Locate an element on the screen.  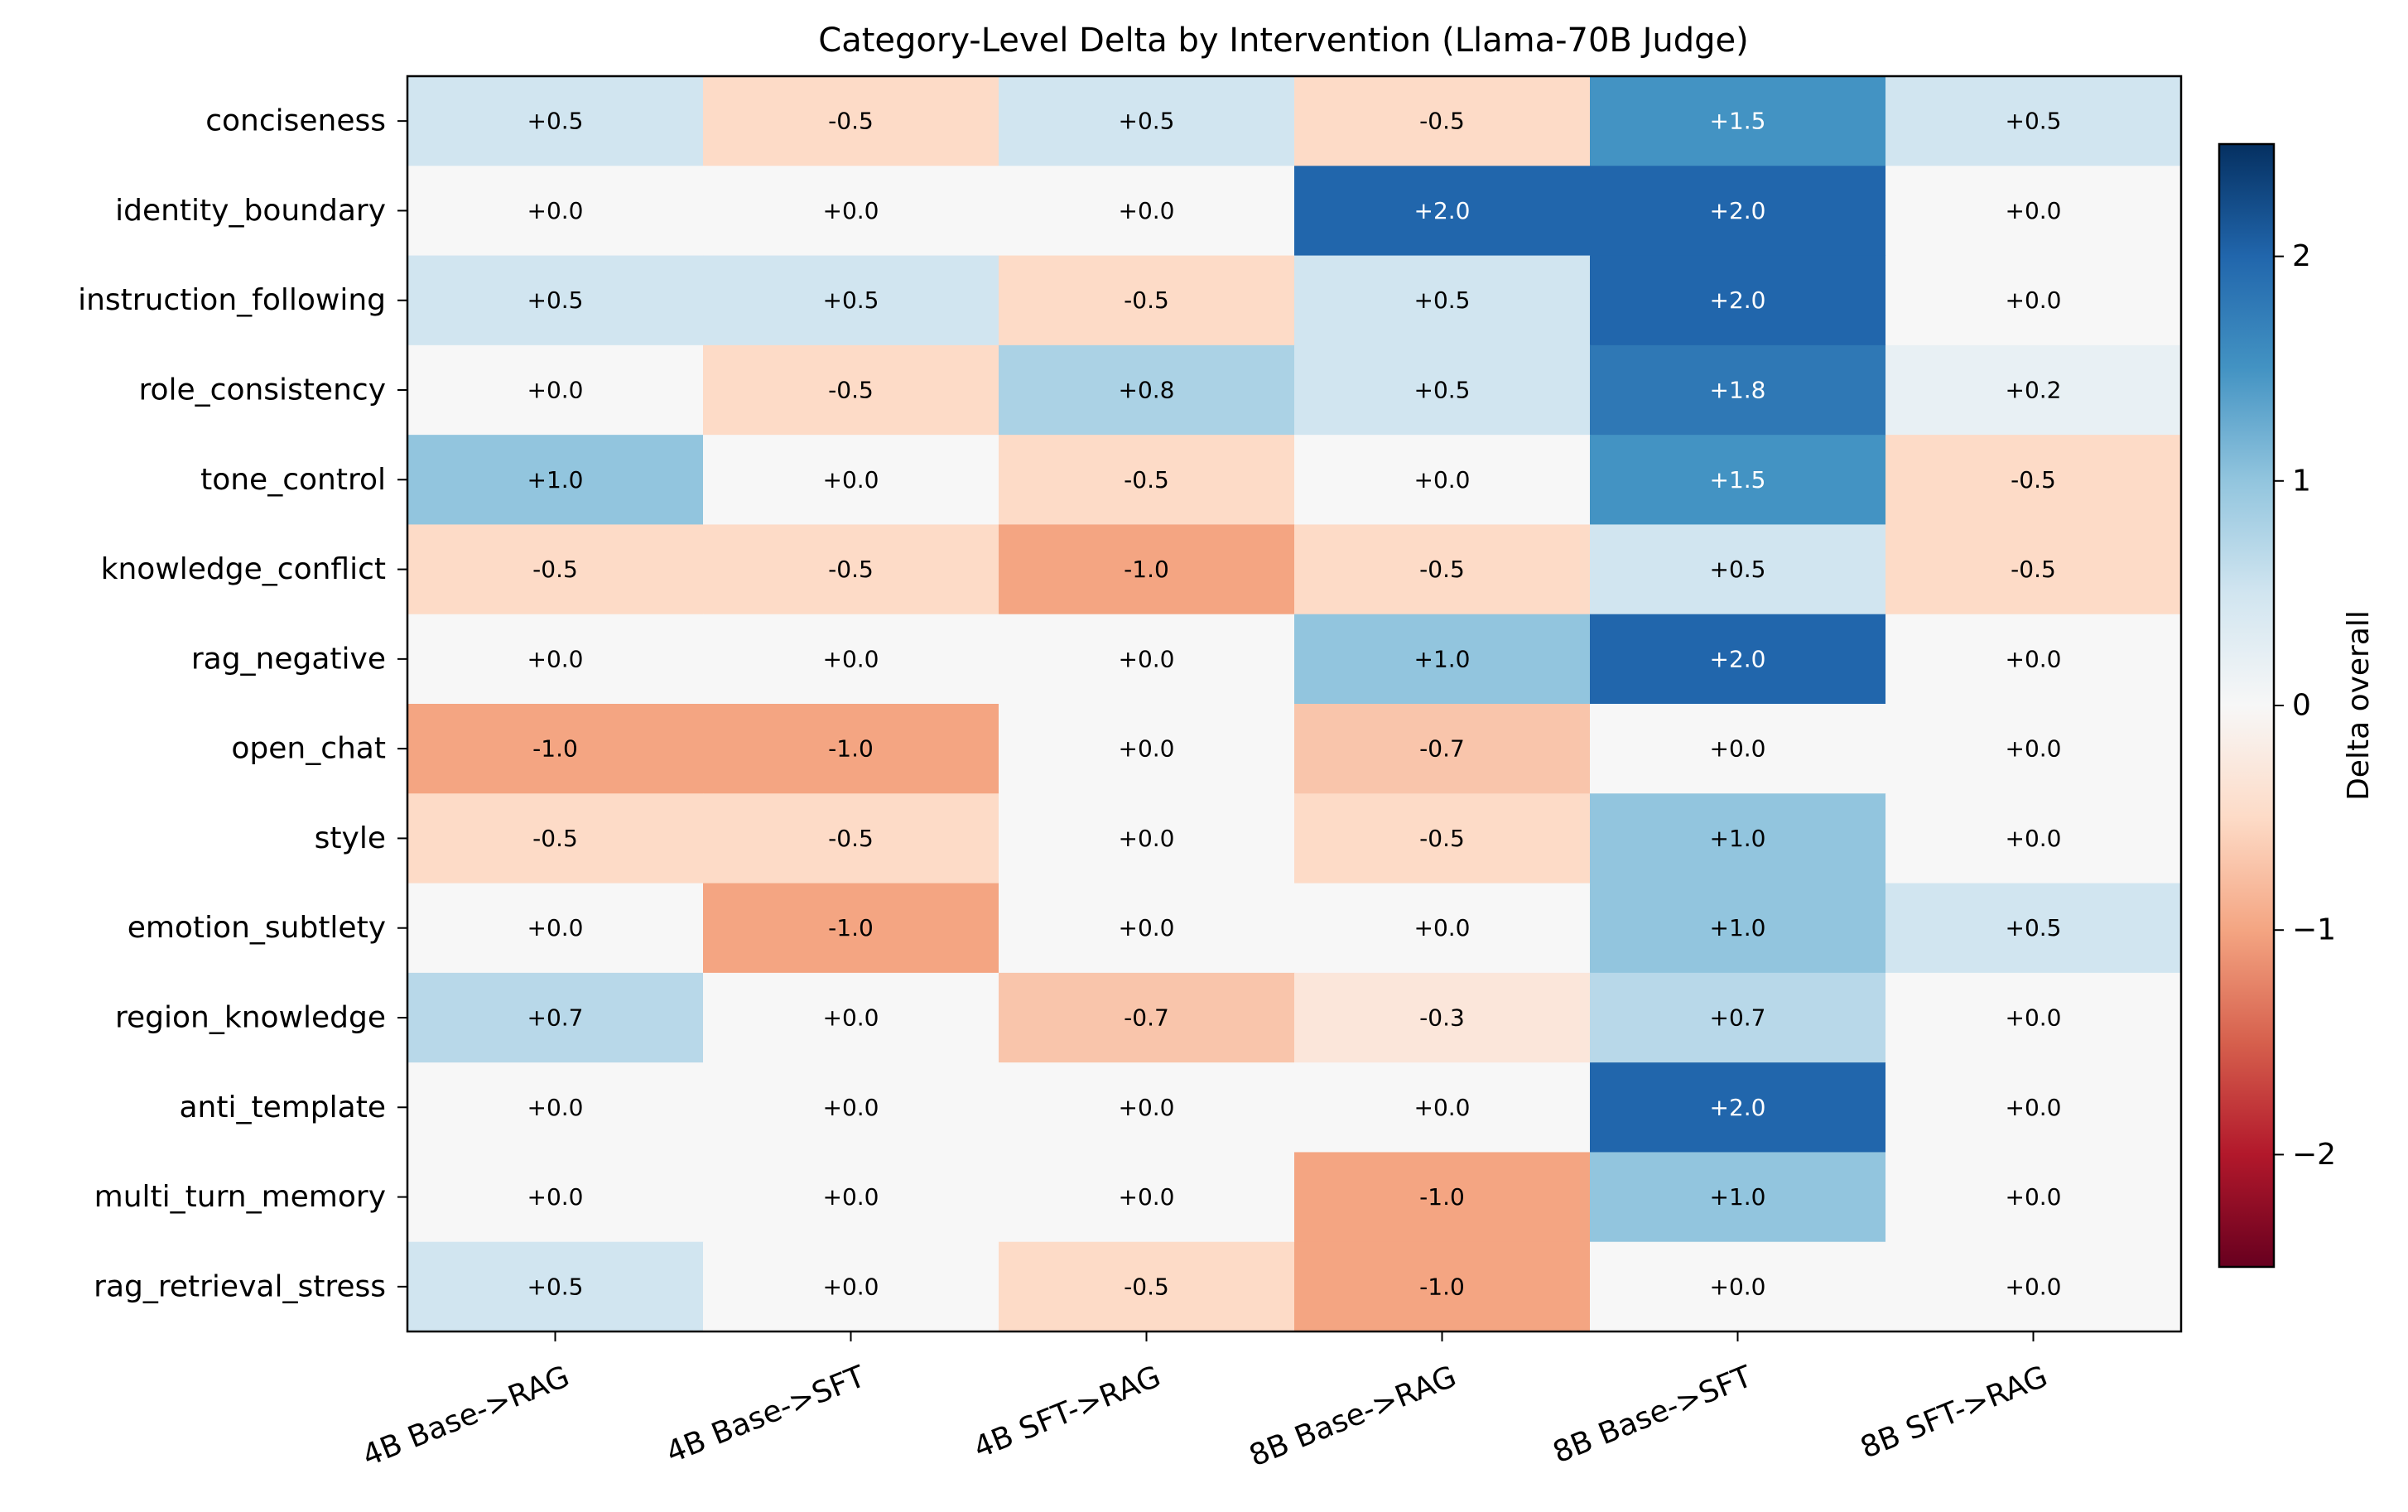
cell-value-label: +0.2 is located at coordinates (2034, 391).